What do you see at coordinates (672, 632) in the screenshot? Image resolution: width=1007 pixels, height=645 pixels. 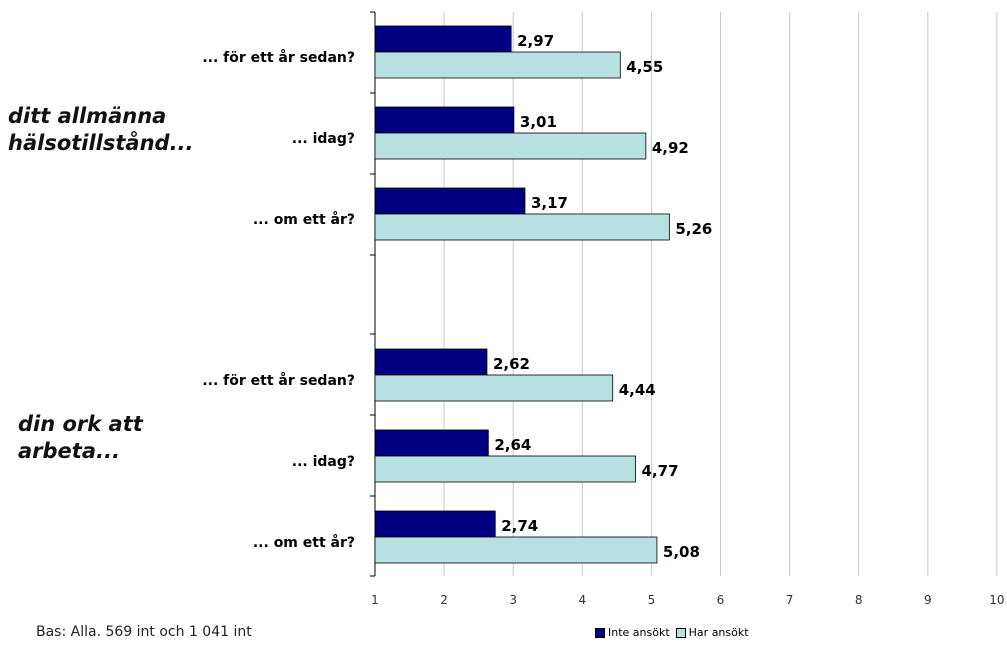 I see `legend: Inte ansökt Har ansökt` at bounding box center [672, 632].